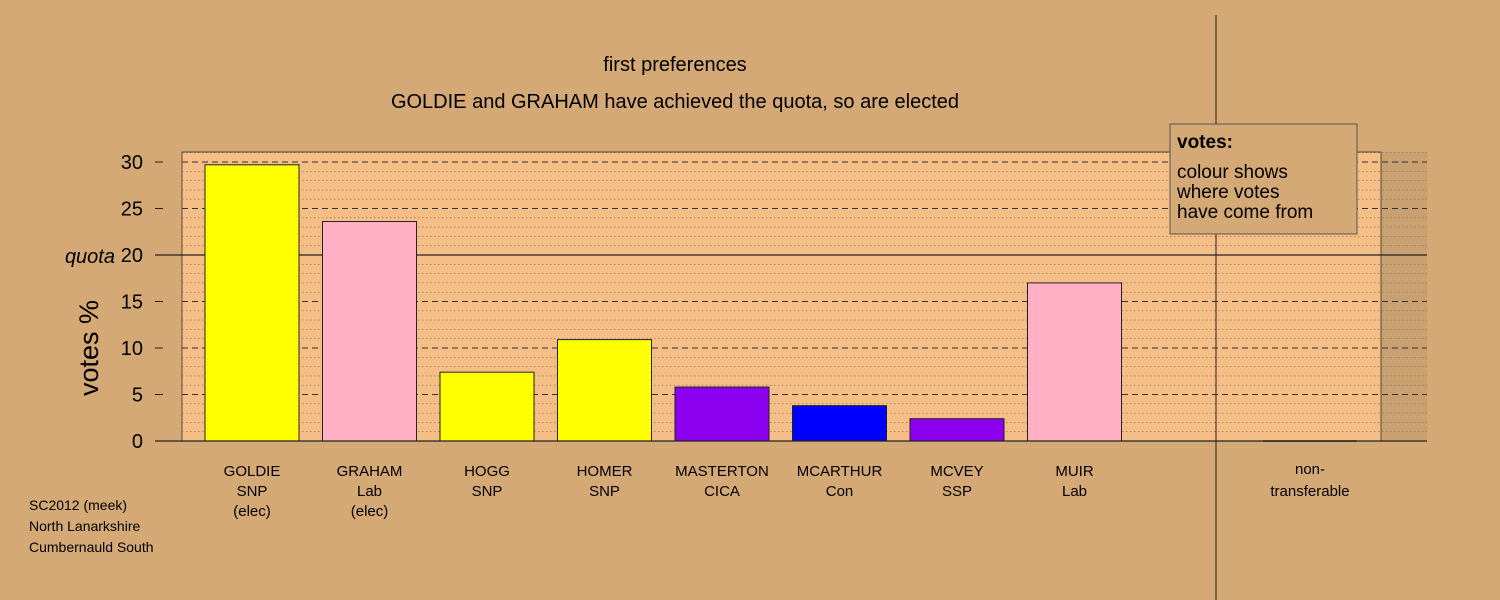  Describe the element at coordinates (89, 348) in the screenshot. I see `y-axis-label: votes %` at that location.